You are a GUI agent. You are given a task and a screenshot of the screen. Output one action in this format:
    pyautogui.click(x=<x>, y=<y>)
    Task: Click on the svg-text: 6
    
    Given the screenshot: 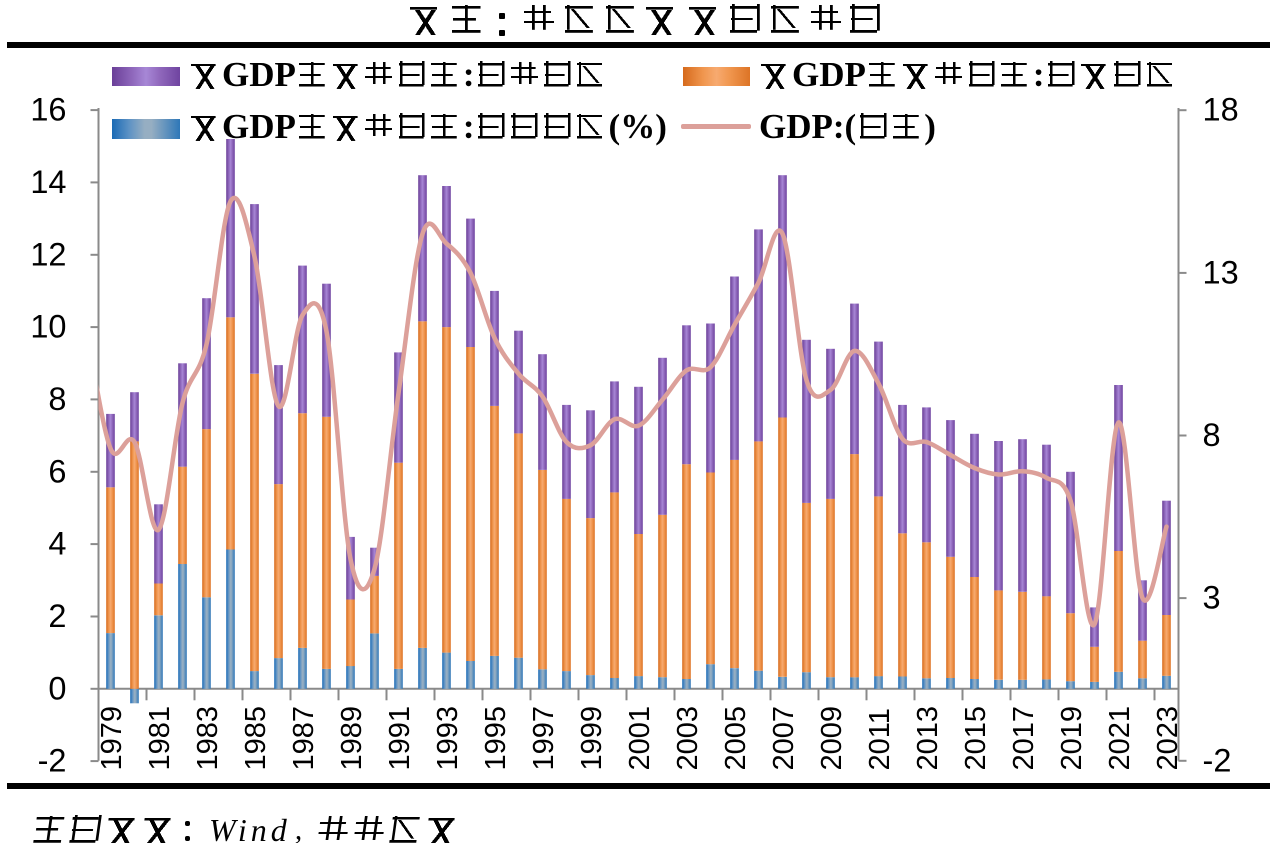 What is the action you would take?
    pyautogui.click(x=57, y=471)
    